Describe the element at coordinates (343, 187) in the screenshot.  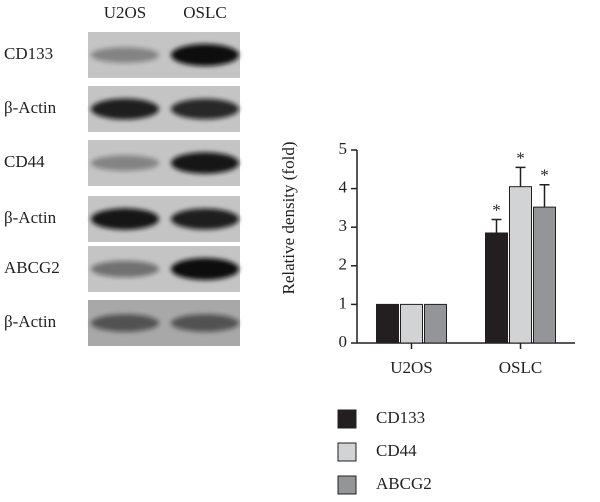
I see `y-tick-label: 4` at that location.